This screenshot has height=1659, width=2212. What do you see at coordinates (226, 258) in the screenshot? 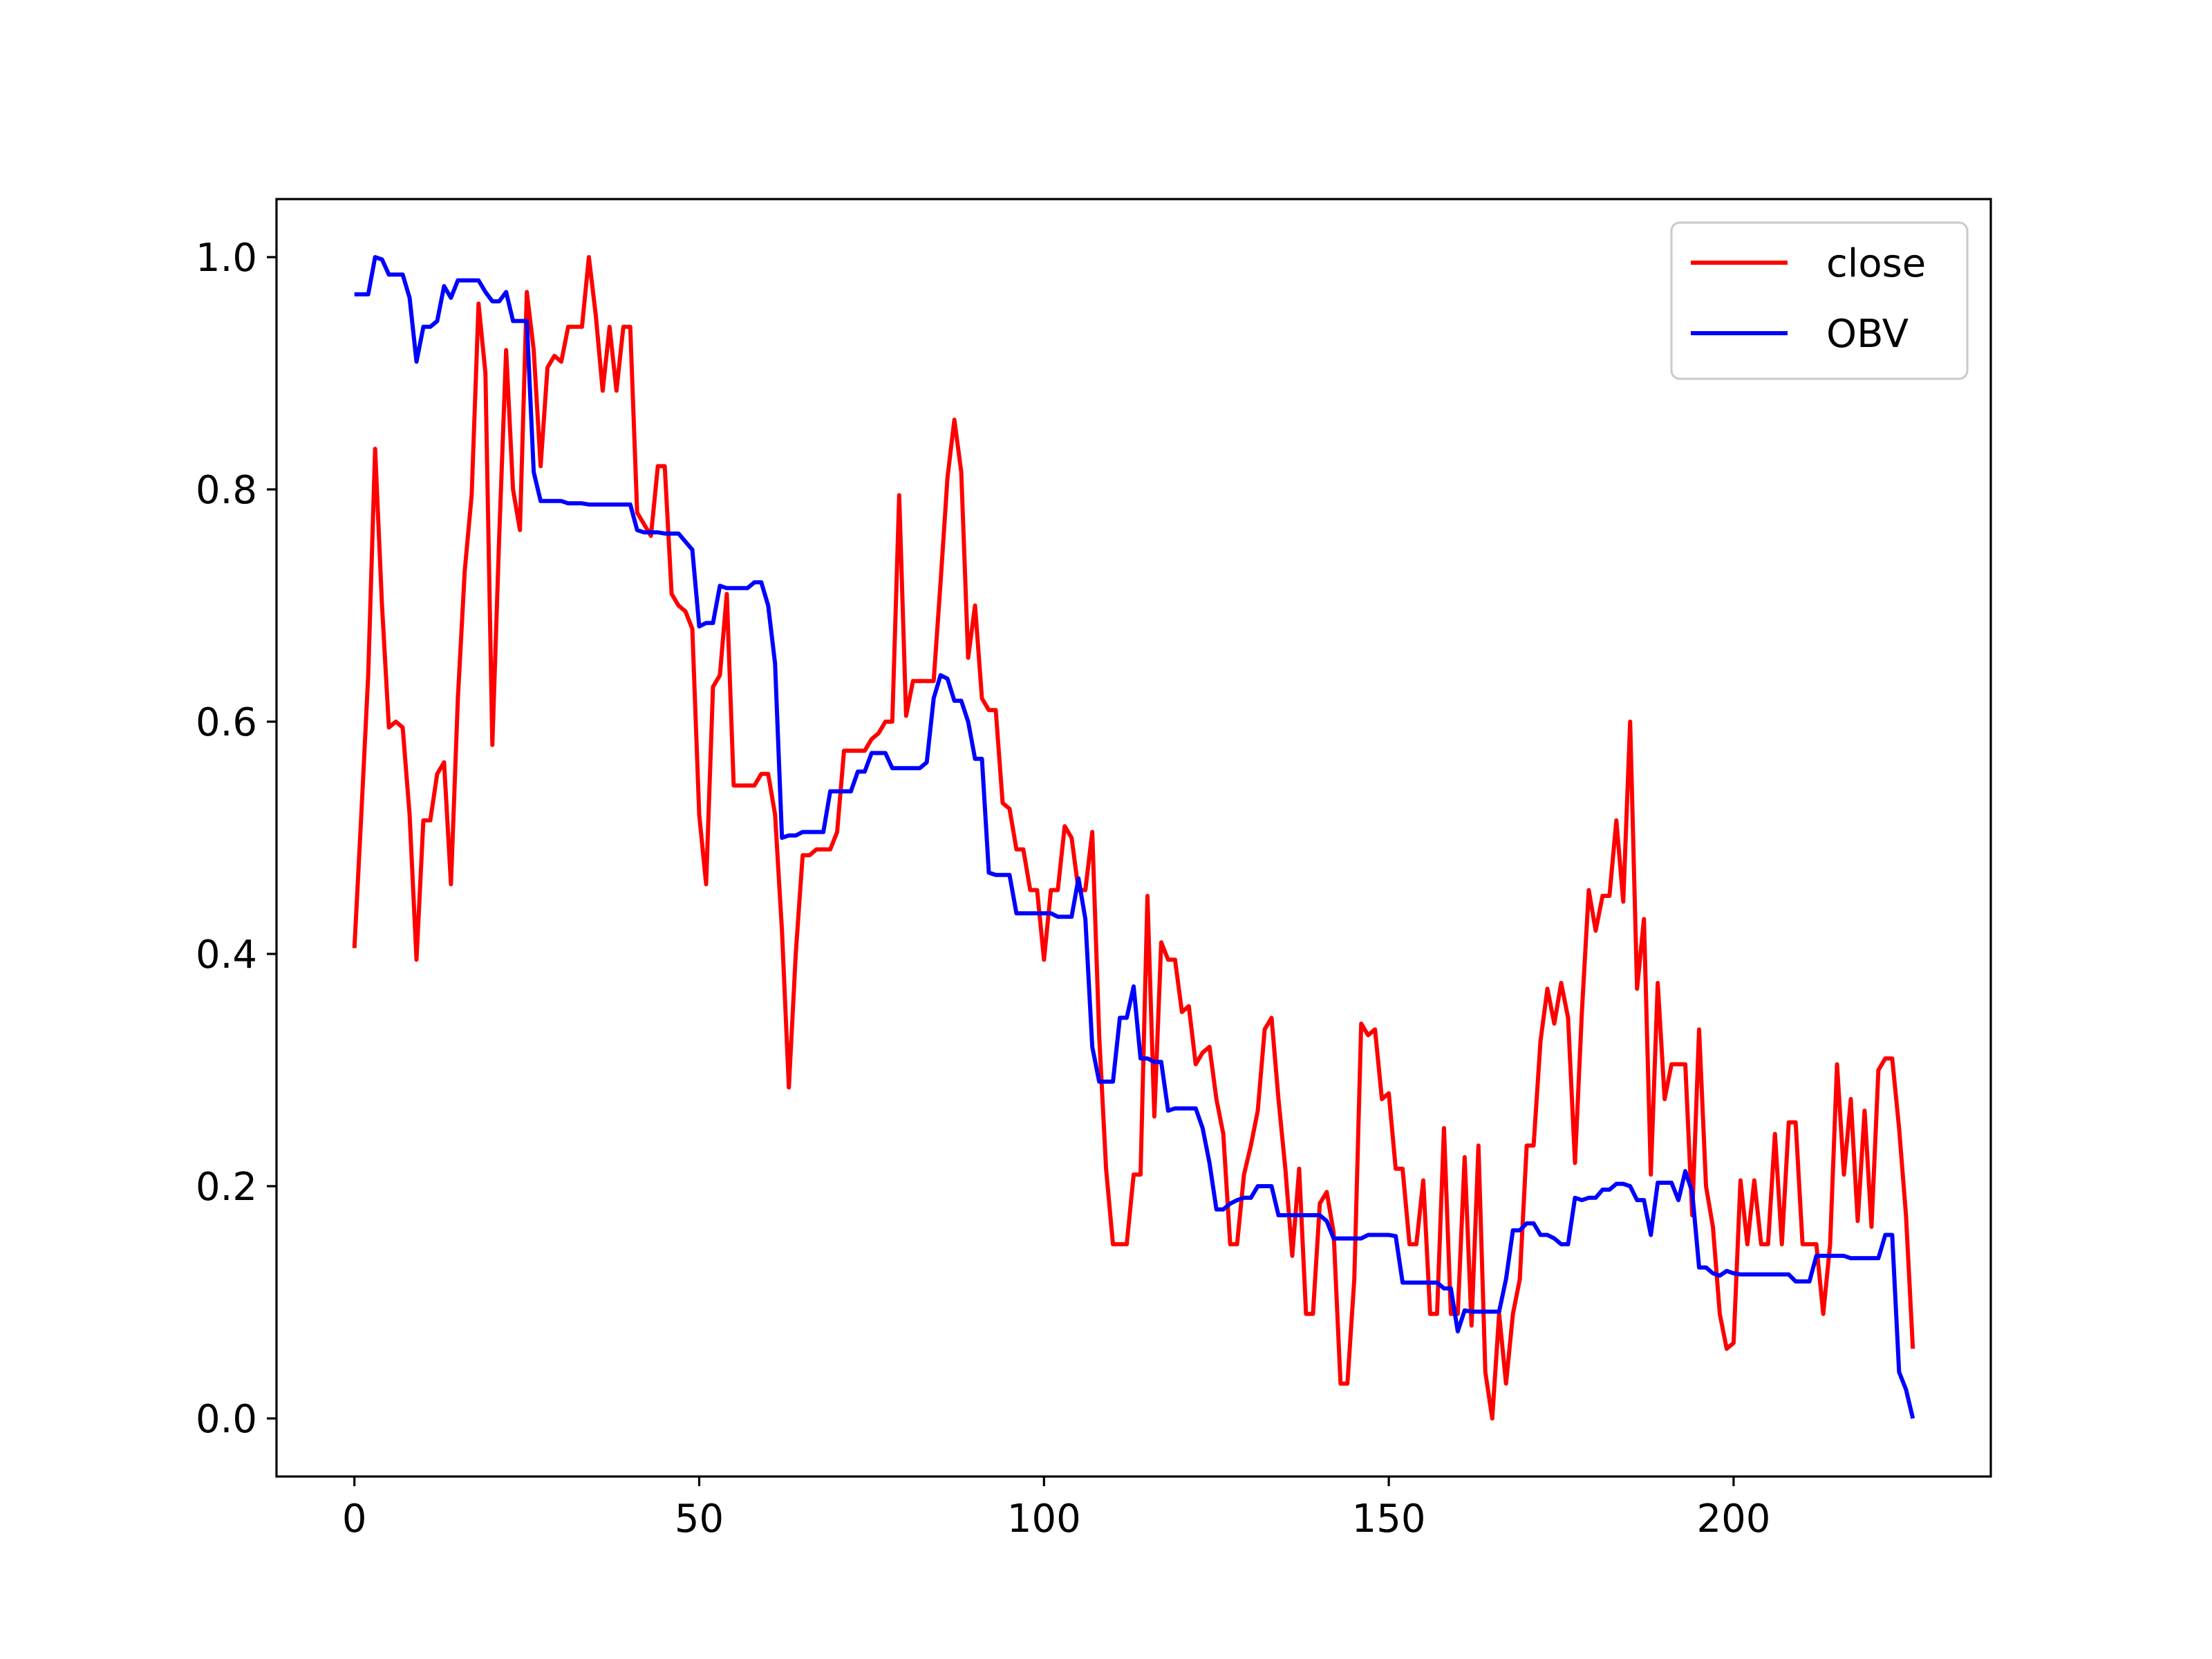
I see `y-tick-label: 1.0` at bounding box center [226, 258].